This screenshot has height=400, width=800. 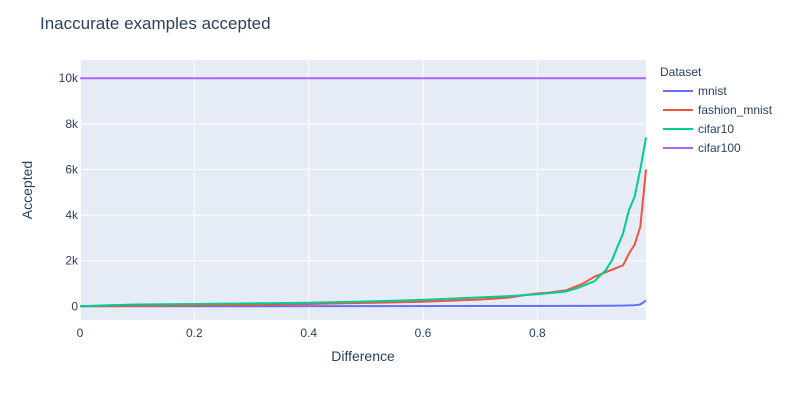 I want to click on x-tick-label: 0.4, so click(x=308, y=333).